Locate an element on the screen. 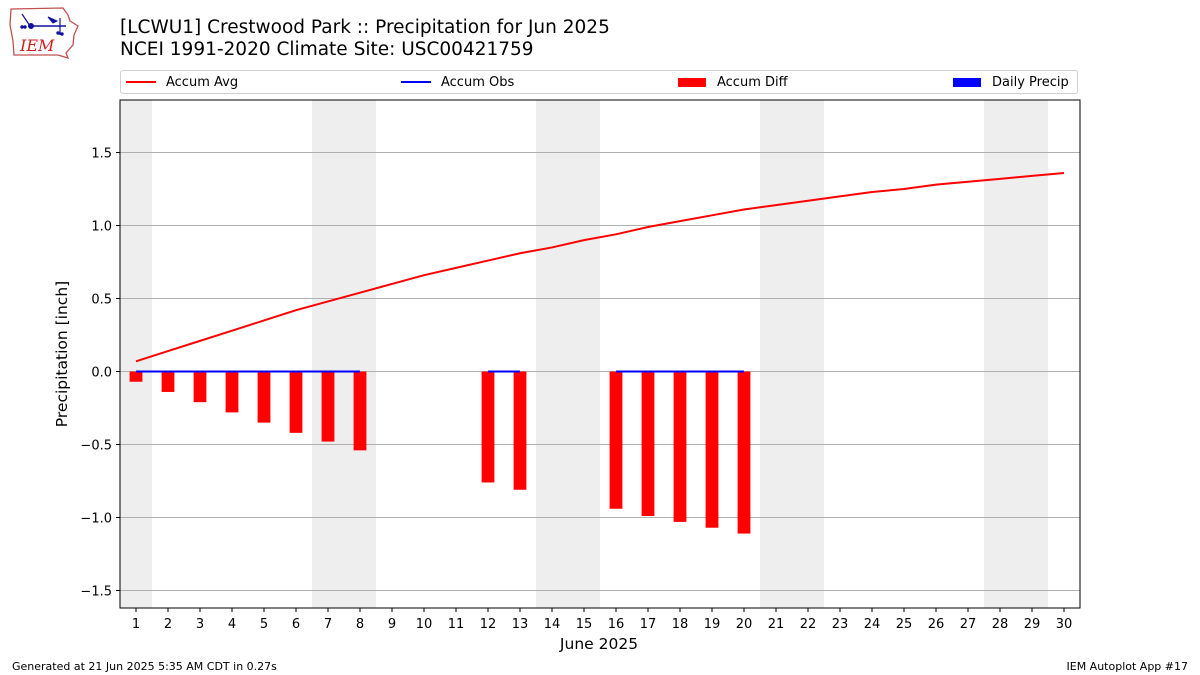 The width and height of the screenshot is (1200, 675). y-axis: −1.5 −1.0 −0.5 0.0 0.5 1.0 1.5 is located at coordinates (100, 373).